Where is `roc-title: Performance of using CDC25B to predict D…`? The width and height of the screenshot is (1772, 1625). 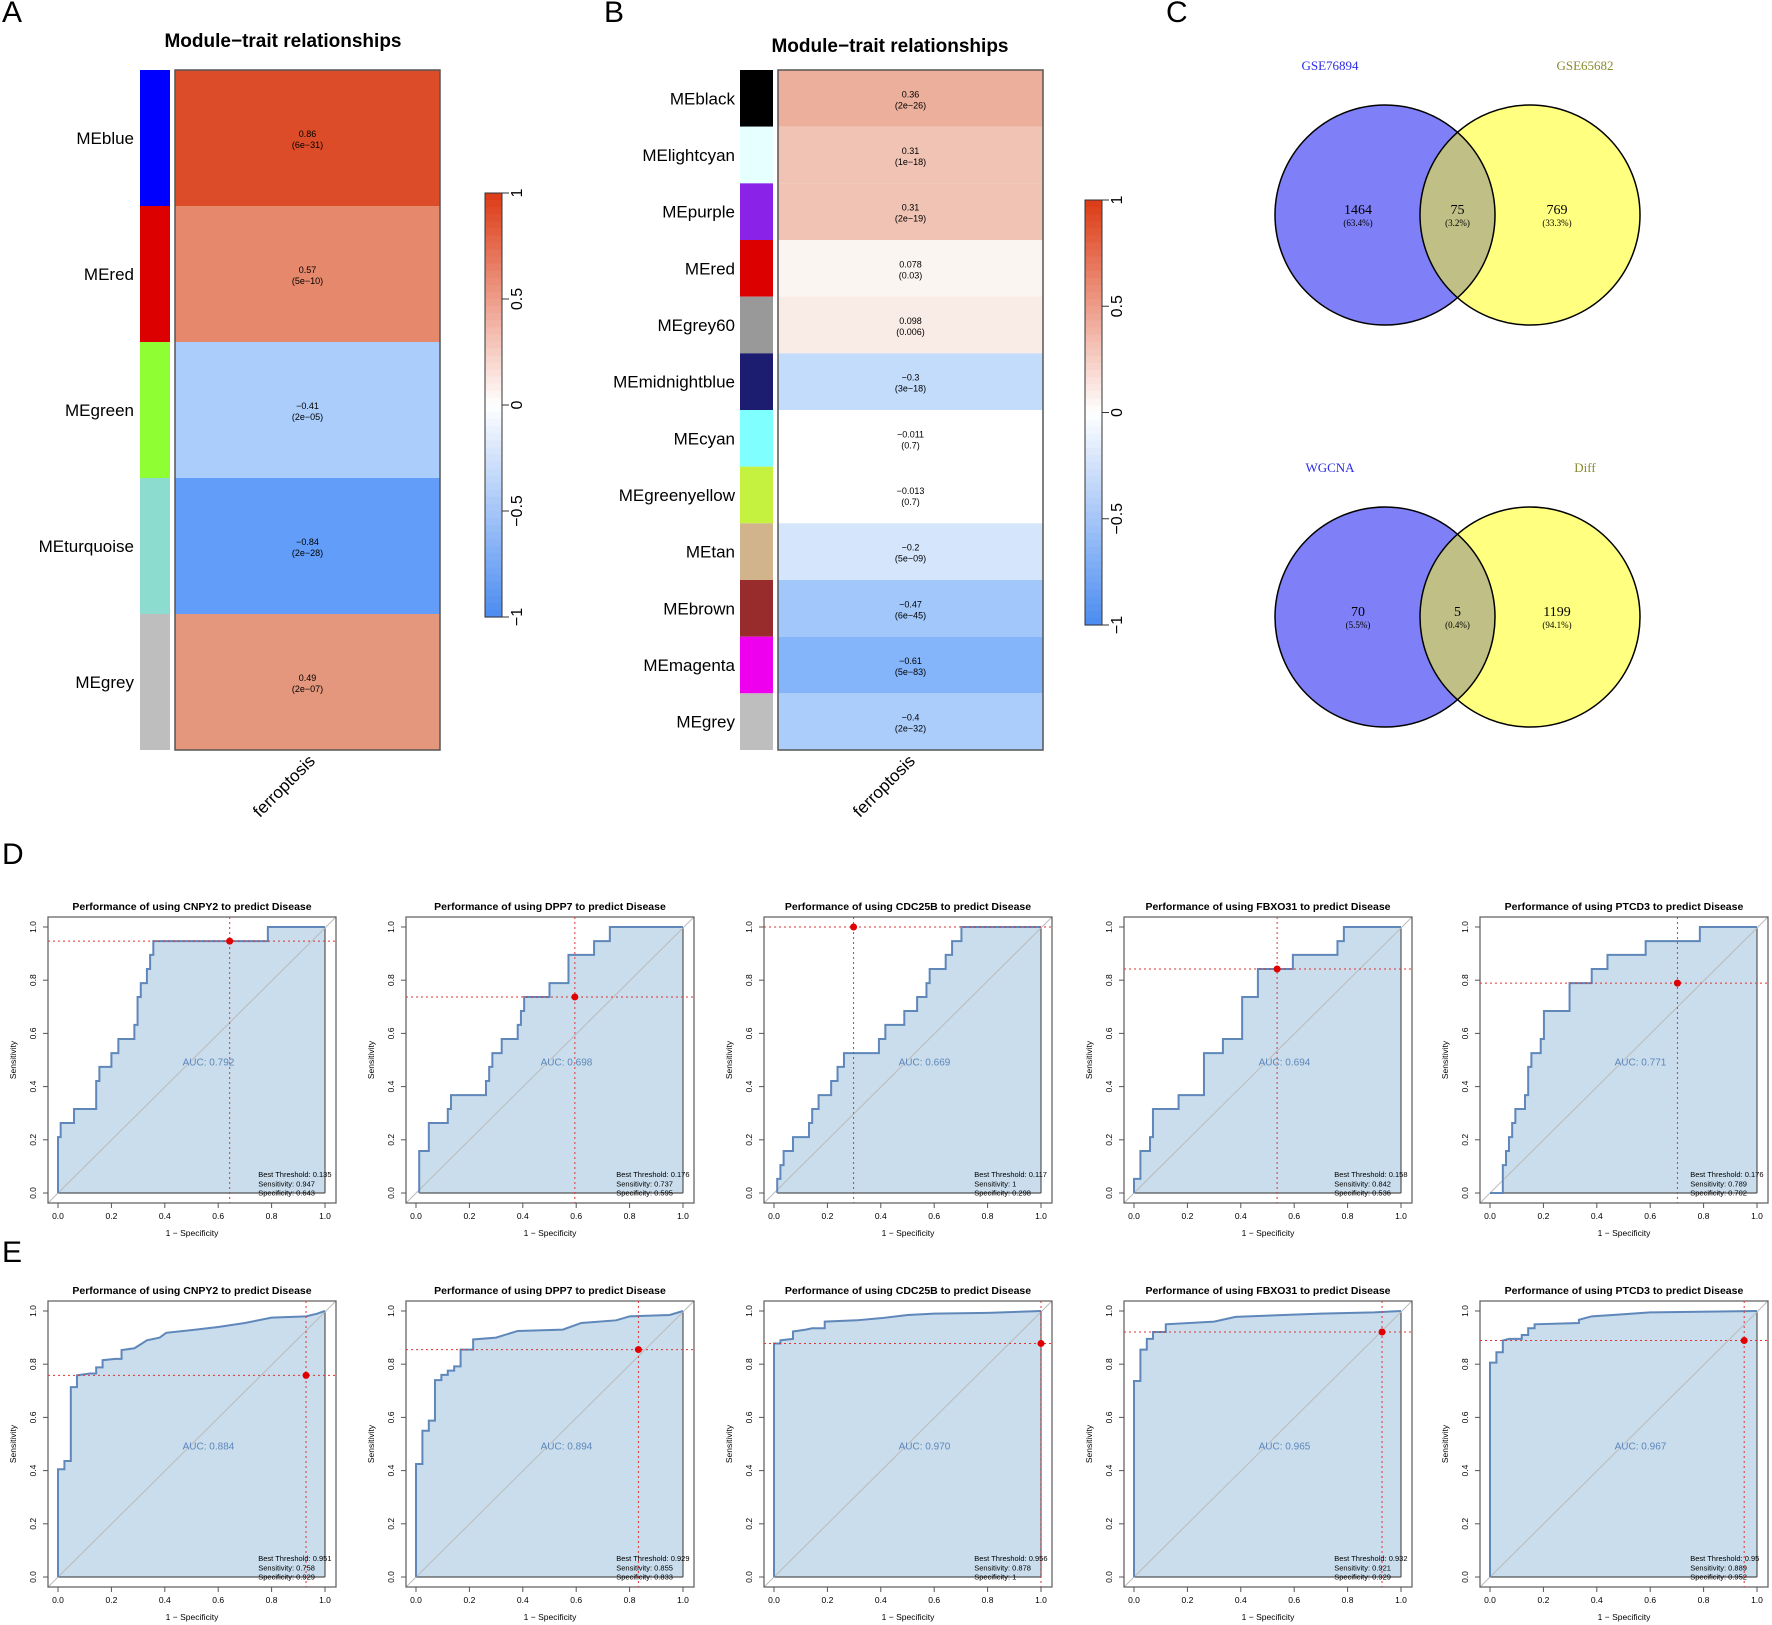 roc-title: Performance of using CDC25B to predict D… is located at coordinates (908, 907).